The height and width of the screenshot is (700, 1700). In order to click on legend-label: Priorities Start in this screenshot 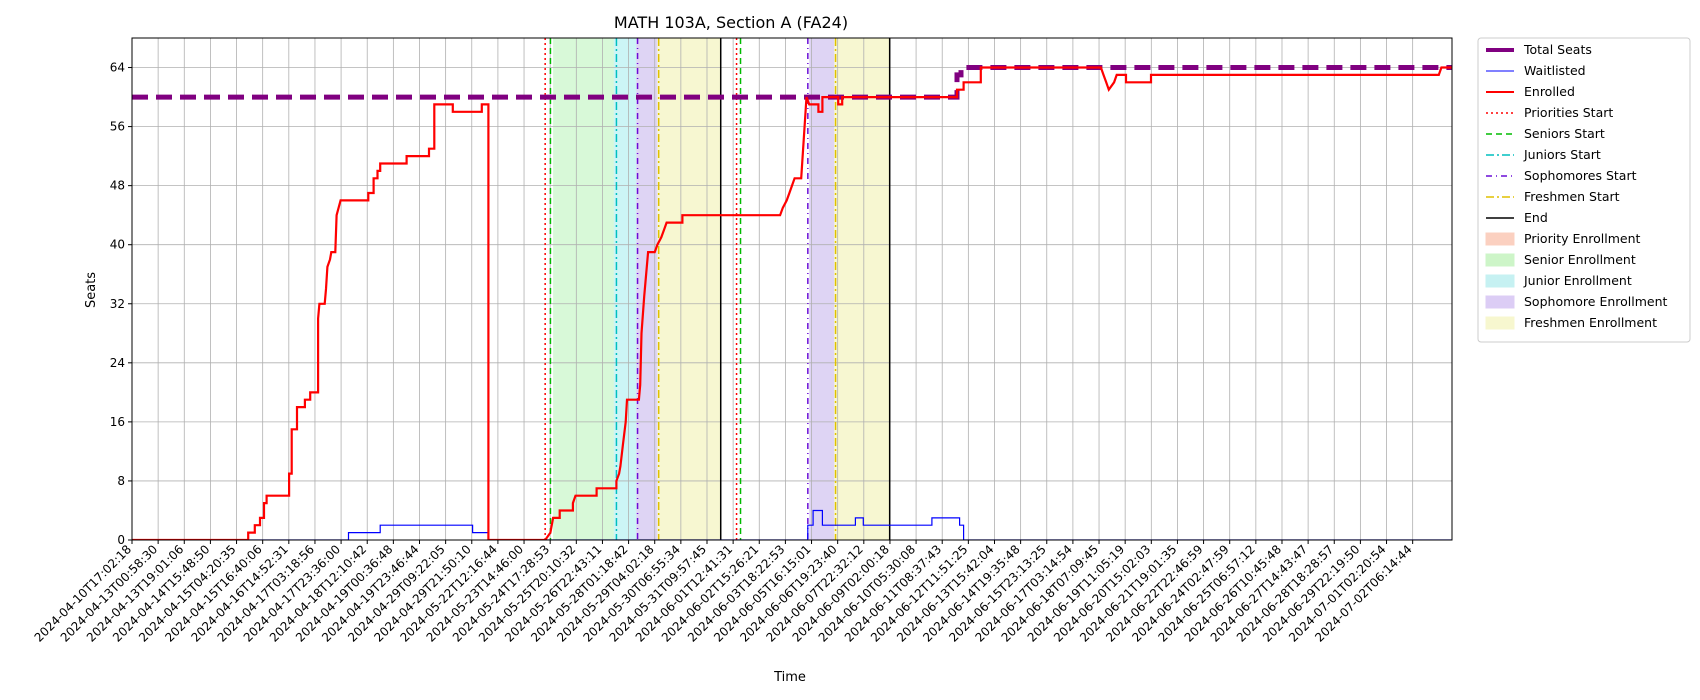, I will do `click(1568, 112)`.